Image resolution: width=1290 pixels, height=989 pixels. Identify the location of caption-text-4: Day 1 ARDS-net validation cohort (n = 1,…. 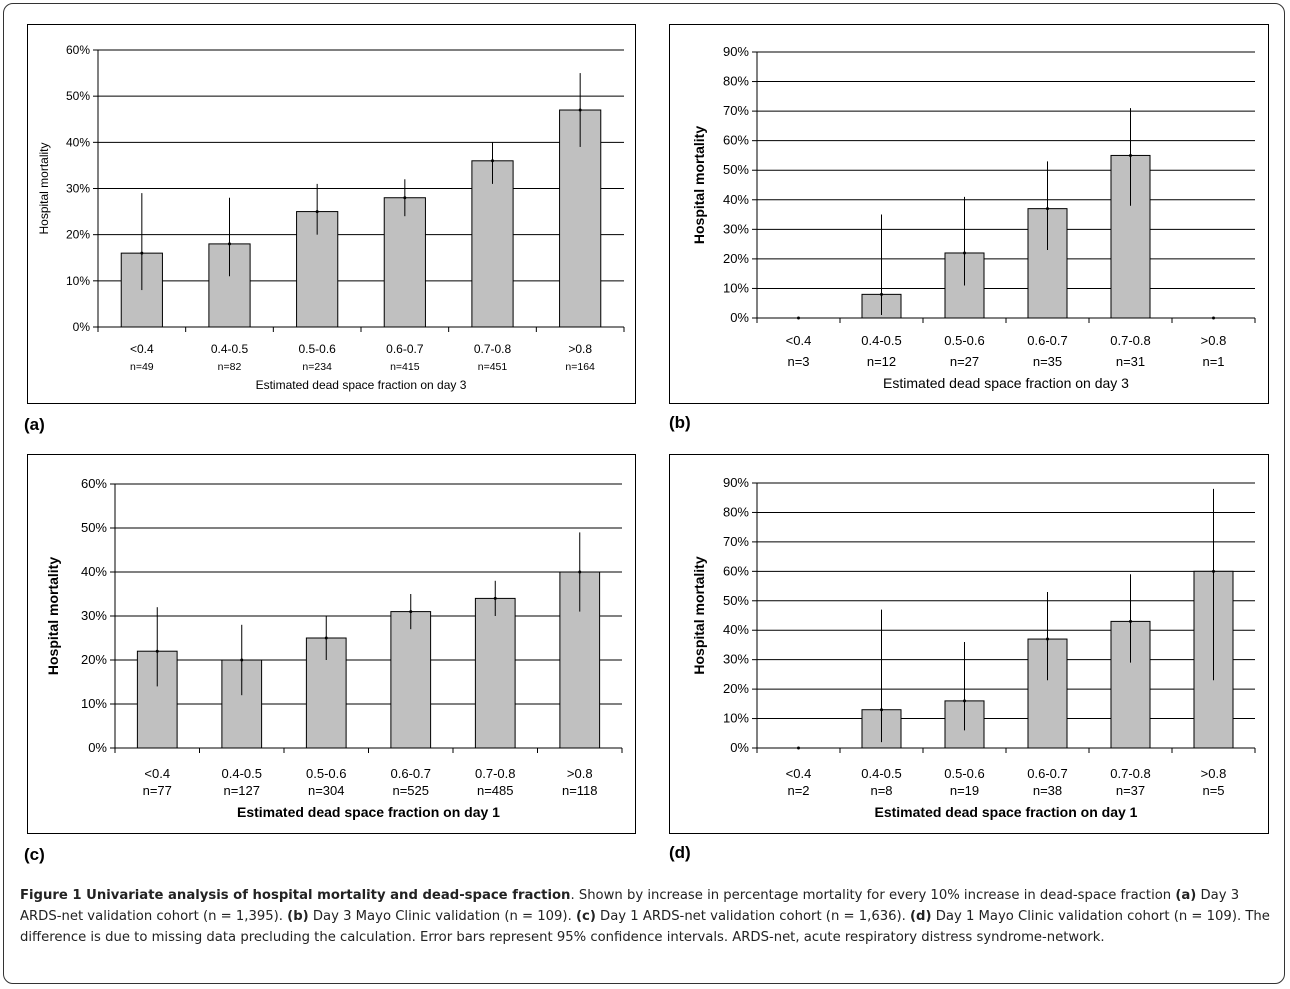
(753, 916).